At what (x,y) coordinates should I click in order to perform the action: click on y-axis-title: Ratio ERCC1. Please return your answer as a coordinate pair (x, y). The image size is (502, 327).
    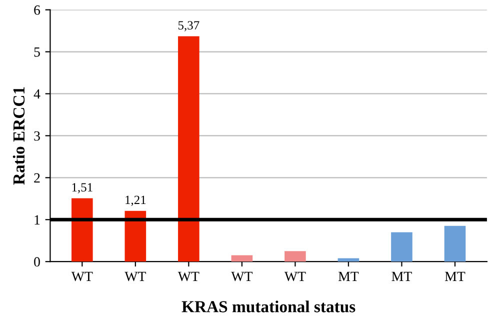
    Looking at the image, I should click on (18, 136).